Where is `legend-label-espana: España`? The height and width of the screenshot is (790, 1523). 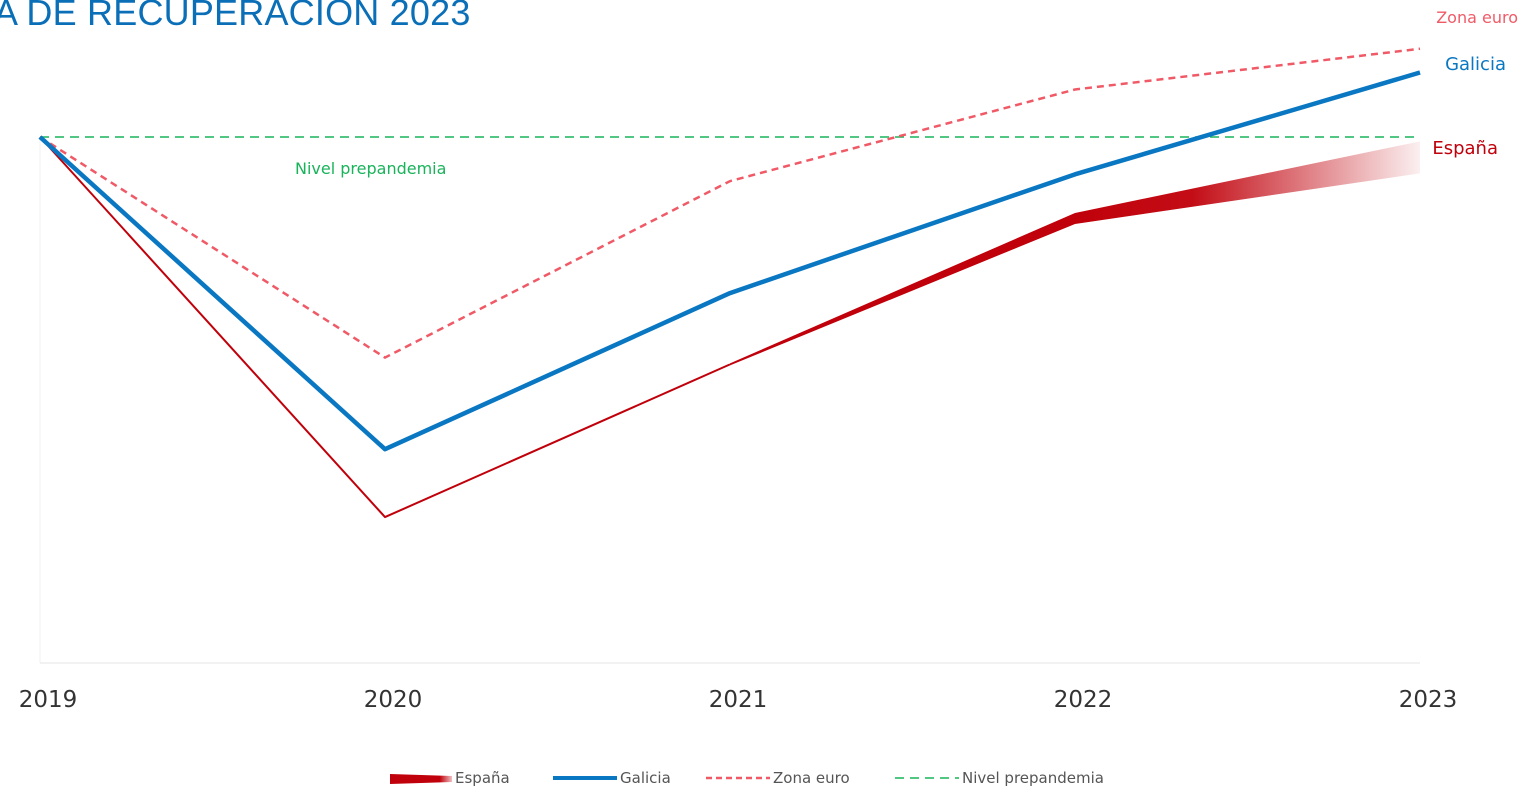 legend-label-espana: España is located at coordinates (482, 778).